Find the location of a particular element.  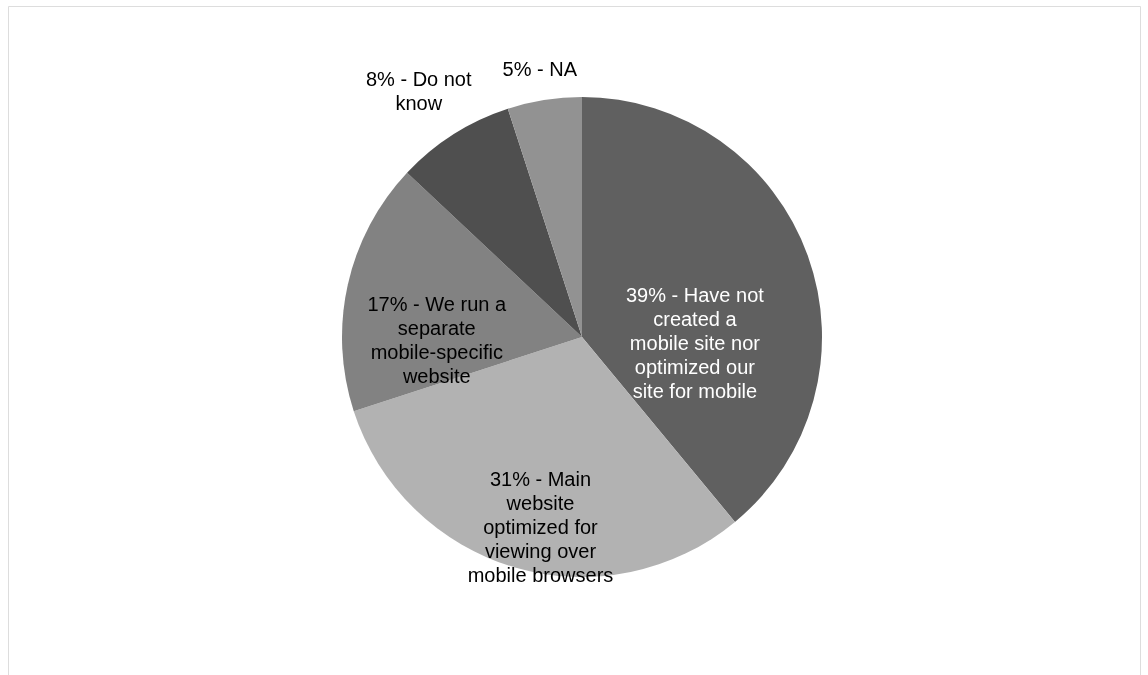

slice-label: 17% - We run a separate mobile-specific website is located at coordinates (437, 339).